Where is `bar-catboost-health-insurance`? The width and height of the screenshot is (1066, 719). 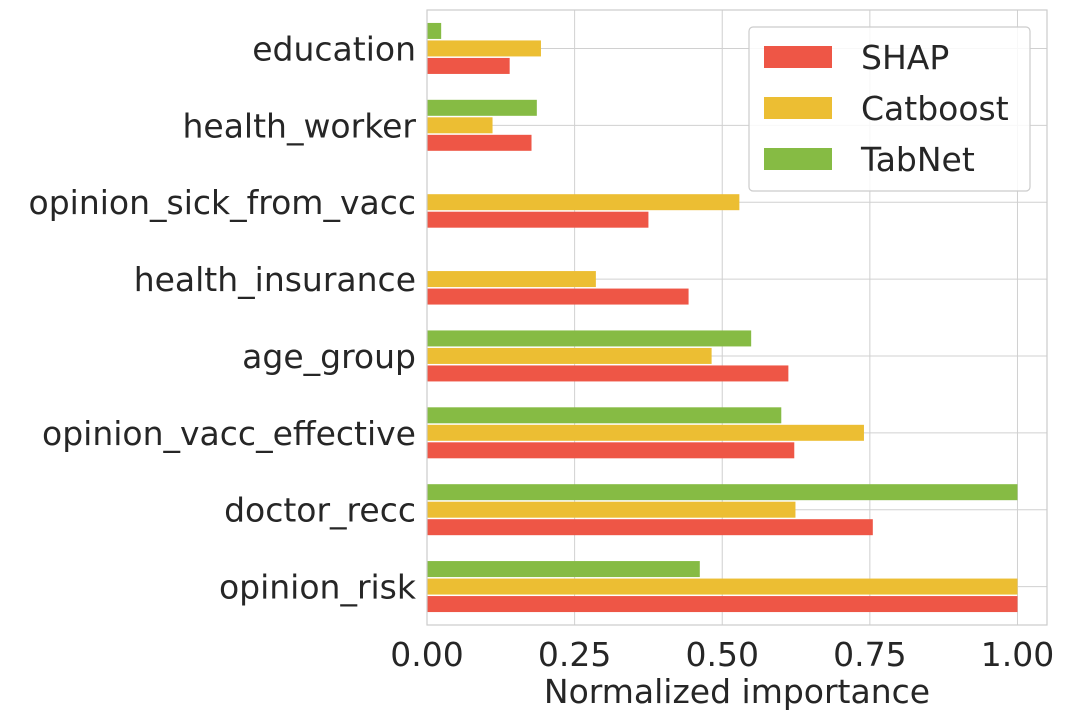 bar-catboost-health-insurance is located at coordinates (511, 279).